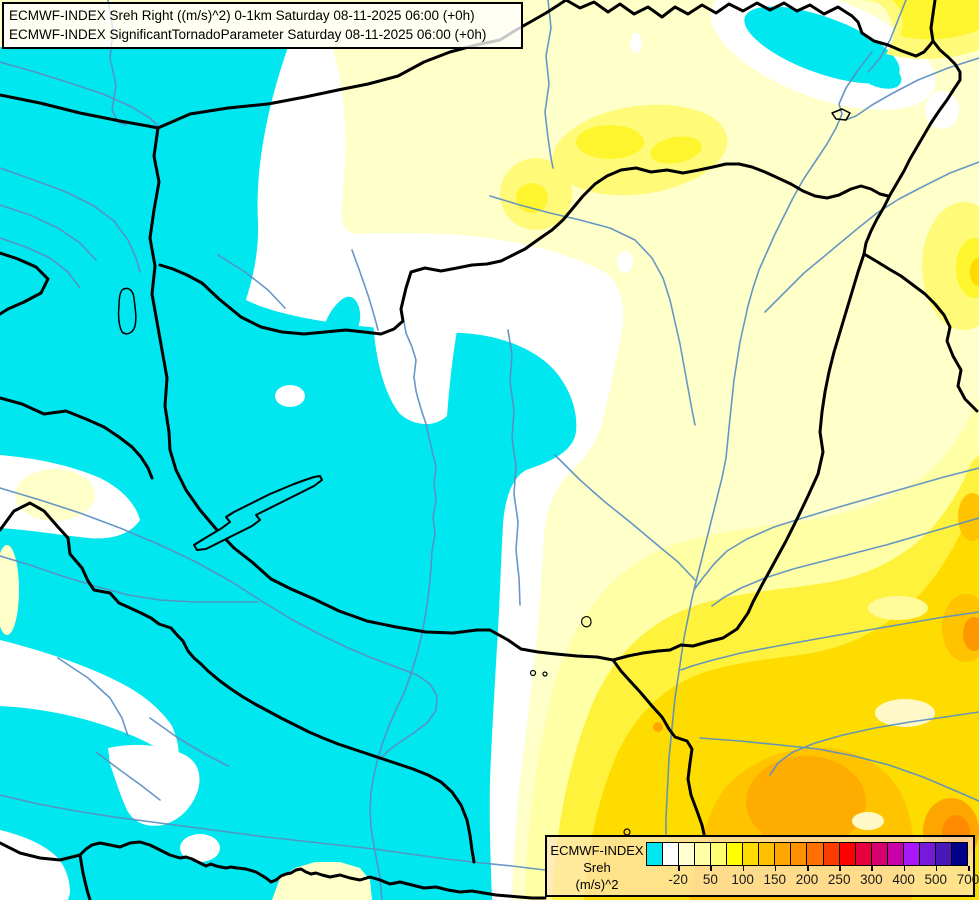  I want to click on legend-units: (m/s)^2, so click(597, 884).